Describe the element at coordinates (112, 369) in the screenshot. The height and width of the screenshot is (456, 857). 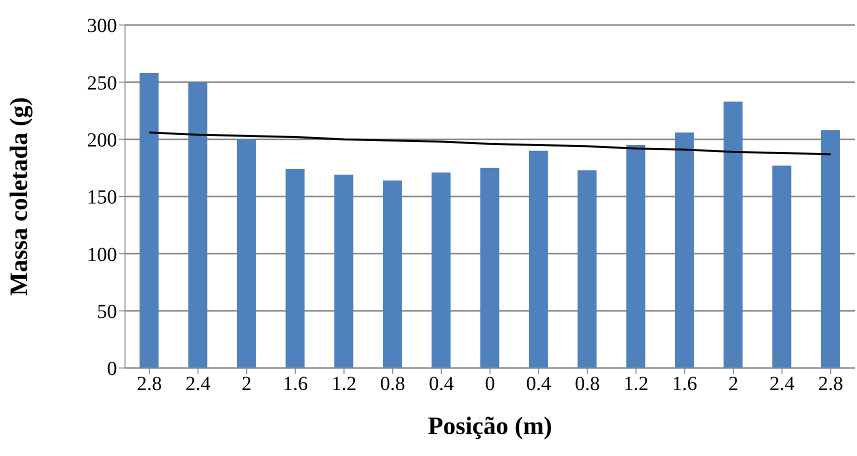
I see `y-tick-label: 0` at that location.